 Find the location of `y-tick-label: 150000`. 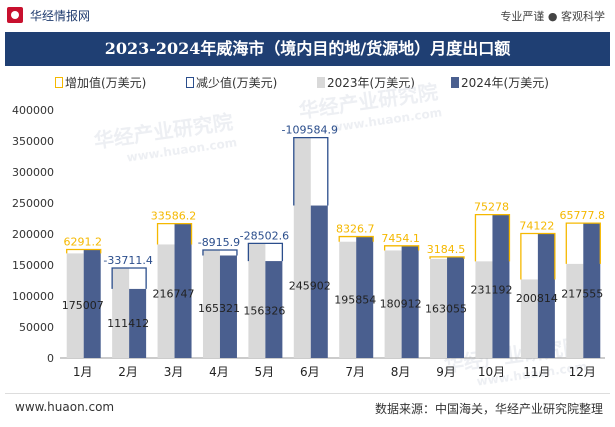

y-tick-label: 150000 is located at coordinates (33, 265).